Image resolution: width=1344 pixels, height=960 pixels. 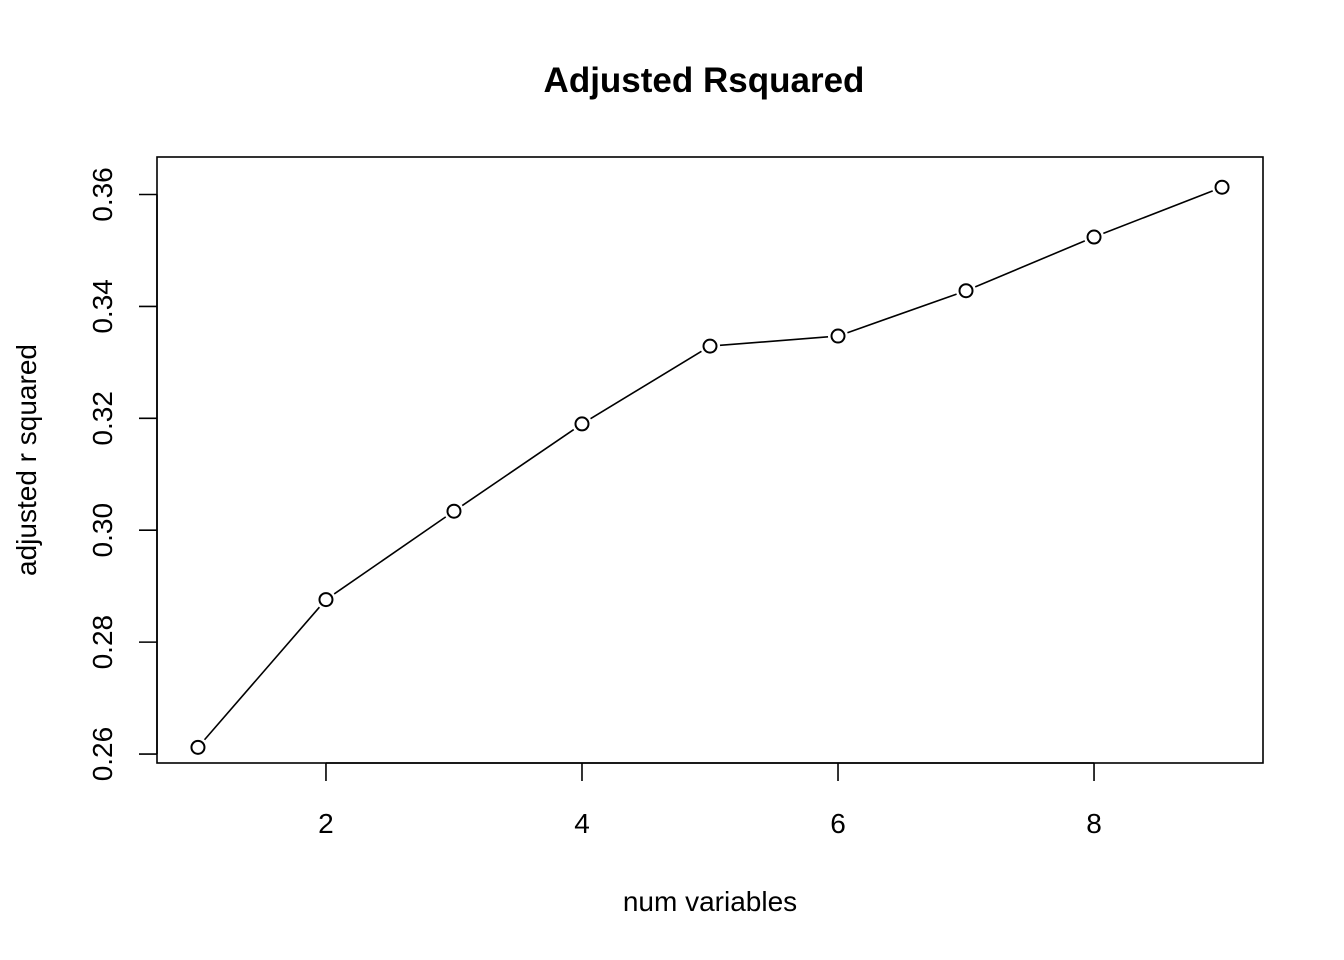 What do you see at coordinates (1094, 823) in the screenshot?
I see `x-tick-label-3: 8` at bounding box center [1094, 823].